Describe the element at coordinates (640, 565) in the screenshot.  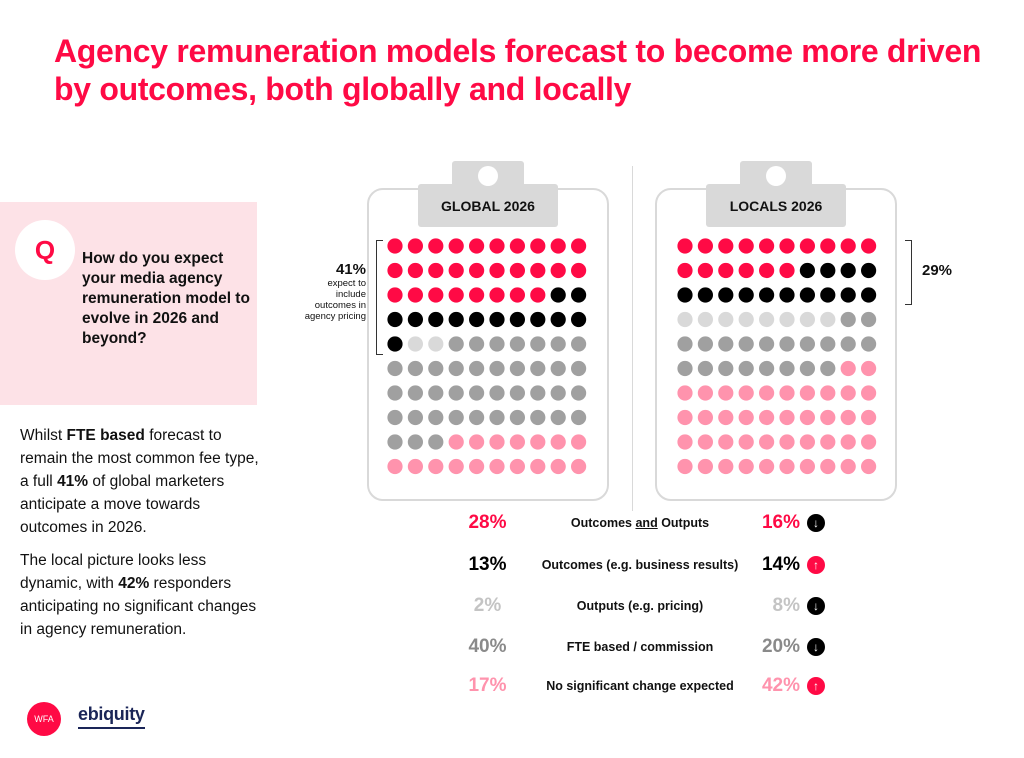
I see `category-label: Outcomes (e.g. business results)` at that location.